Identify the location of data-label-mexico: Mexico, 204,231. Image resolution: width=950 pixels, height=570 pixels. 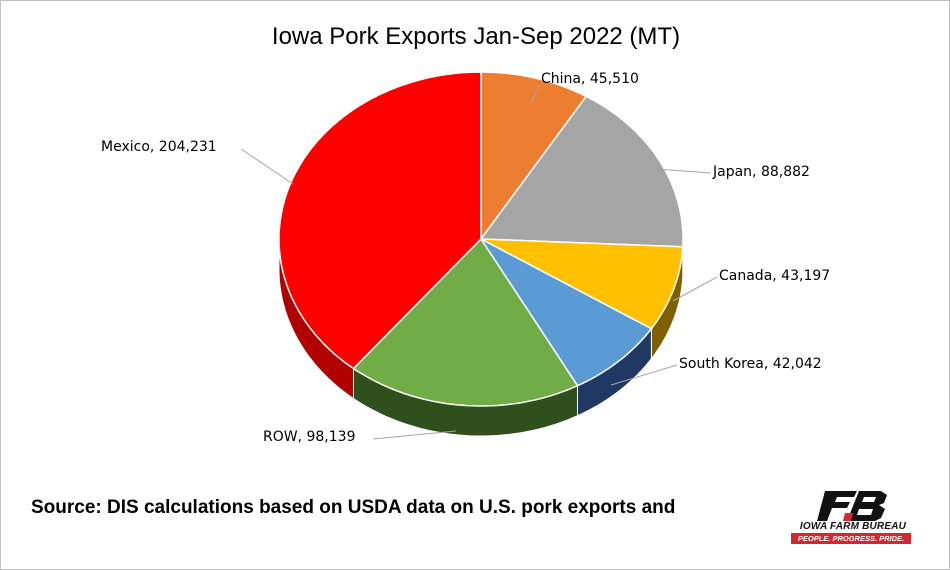
(159, 147).